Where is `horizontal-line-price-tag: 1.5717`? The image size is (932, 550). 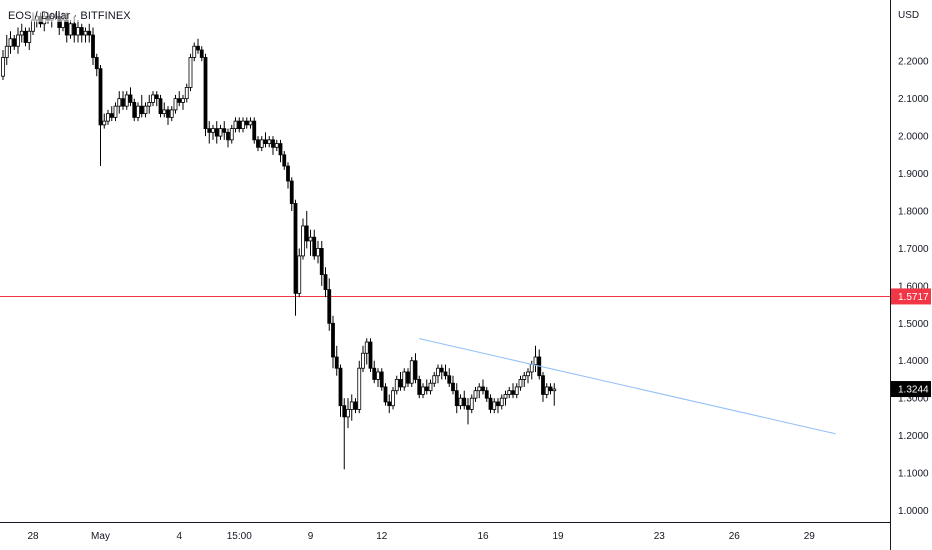
horizontal-line-price-tag: 1.5717 is located at coordinates (911, 296).